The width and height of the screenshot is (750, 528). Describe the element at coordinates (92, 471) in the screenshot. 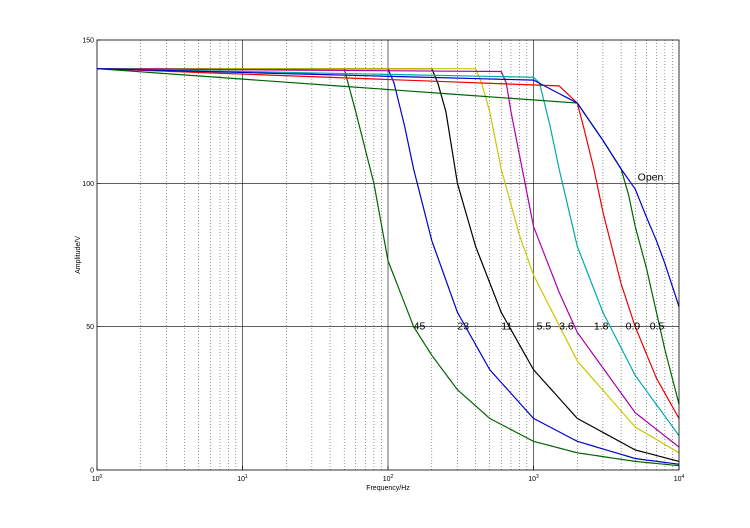

I see `y-tick-label: 0` at that location.